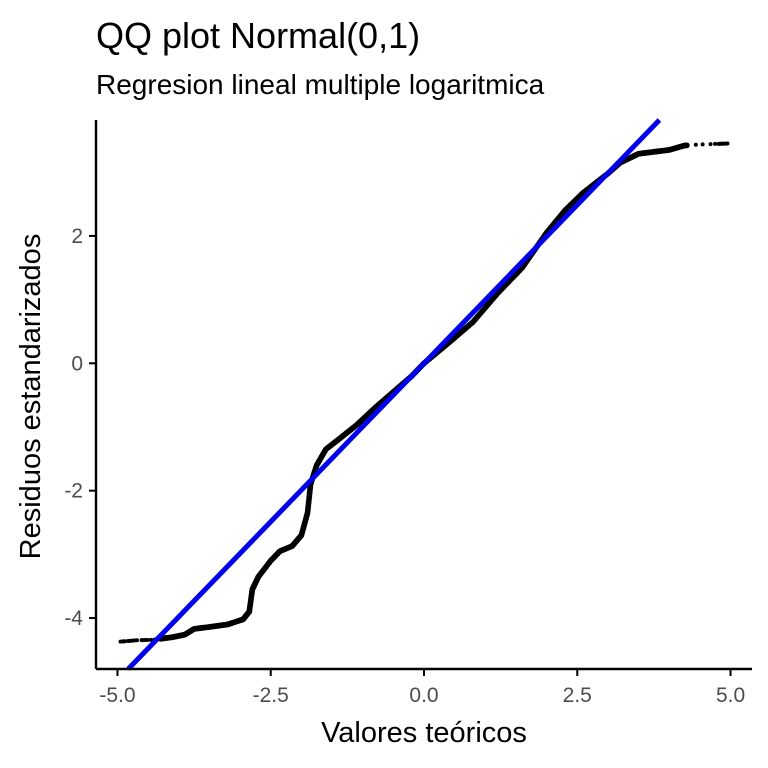 Image resolution: width=768 pixels, height=768 pixels. I want to click on chart-title: QQ plot Normal(0,1), so click(258, 35).